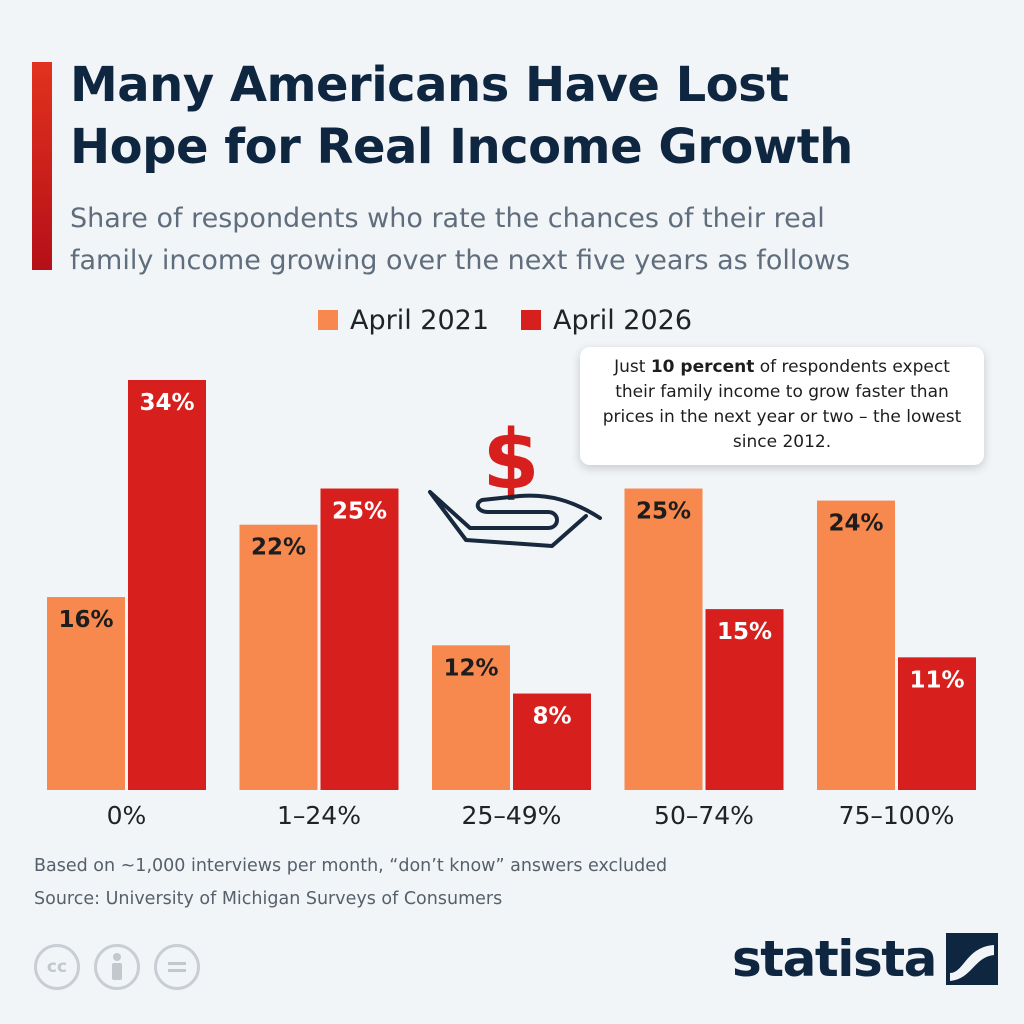 Image resolution: width=1024 pixels, height=1024 pixels. I want to click on x-tick-label-0: 0%, so click(127, 815).